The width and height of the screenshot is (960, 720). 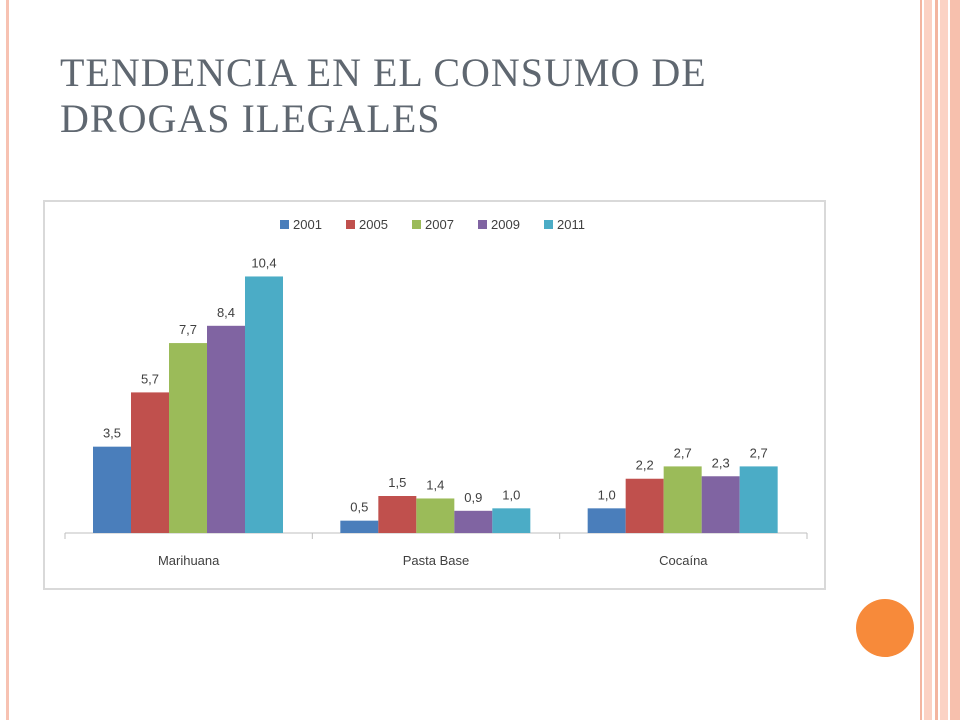 I want to click on data-label: 5,7, so click(x=150, y=378).